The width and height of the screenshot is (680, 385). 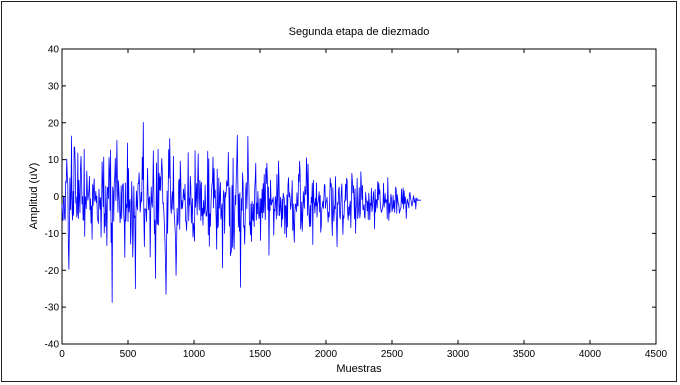 What do you see at coordinates (326, 354) in the screenshot?
I see `x-tick-label: 2000` at bounding box center [326, 354].